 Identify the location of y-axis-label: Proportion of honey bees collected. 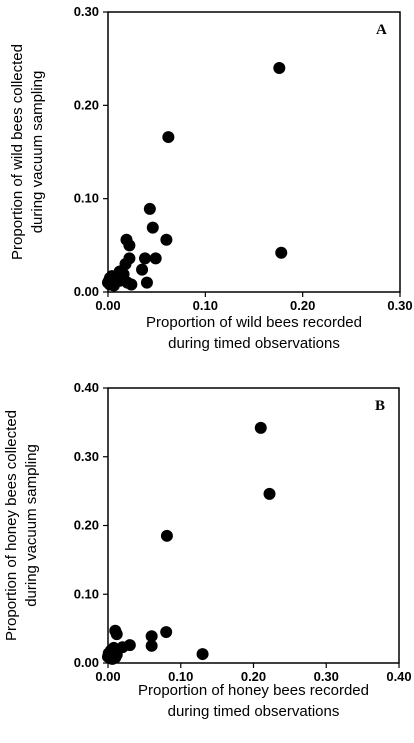
(11, 525).